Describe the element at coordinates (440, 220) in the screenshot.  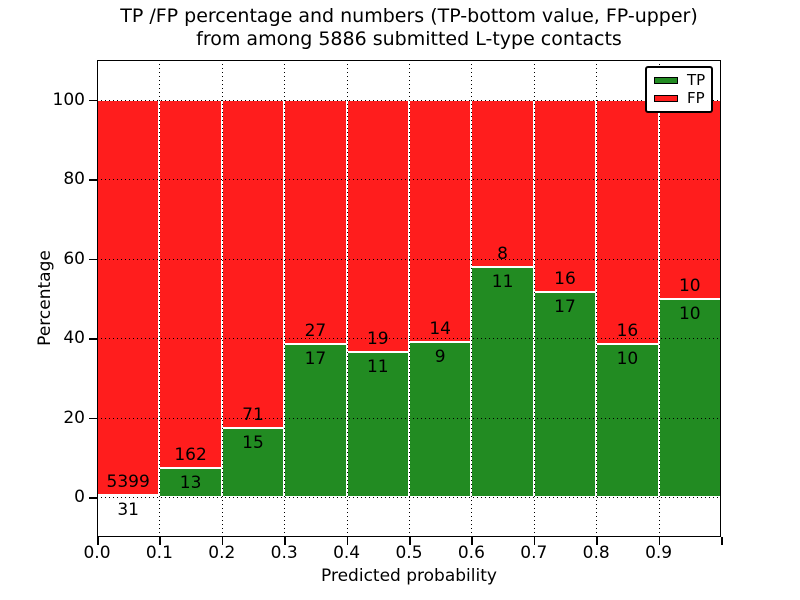
I see `bar-fp-0.5-0.6` at that location.